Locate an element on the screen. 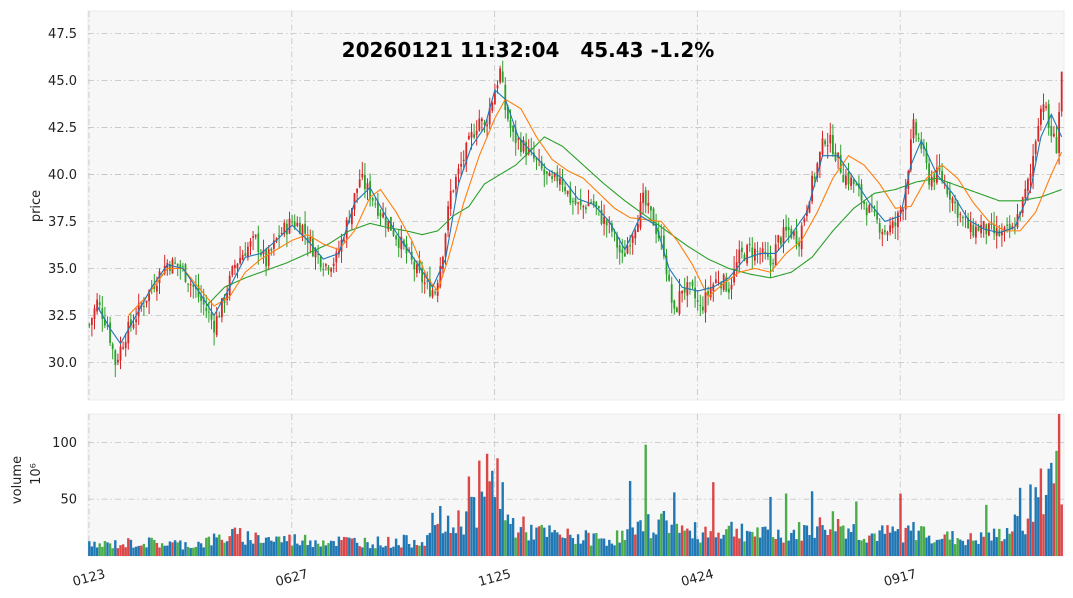 This screenshot has width=1073, height=598. price-tick-label: 47.5 is located at coordinates (62, 34).